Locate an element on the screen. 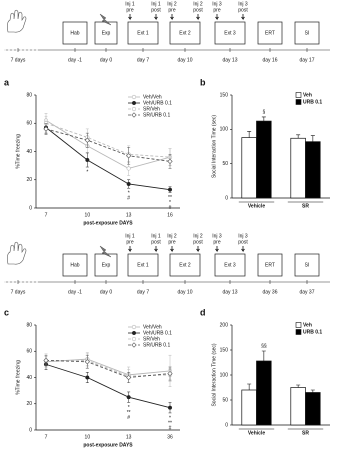 This screenshot has height=458, width=343. day-label: day 7 is located at coordinates (143, 60).